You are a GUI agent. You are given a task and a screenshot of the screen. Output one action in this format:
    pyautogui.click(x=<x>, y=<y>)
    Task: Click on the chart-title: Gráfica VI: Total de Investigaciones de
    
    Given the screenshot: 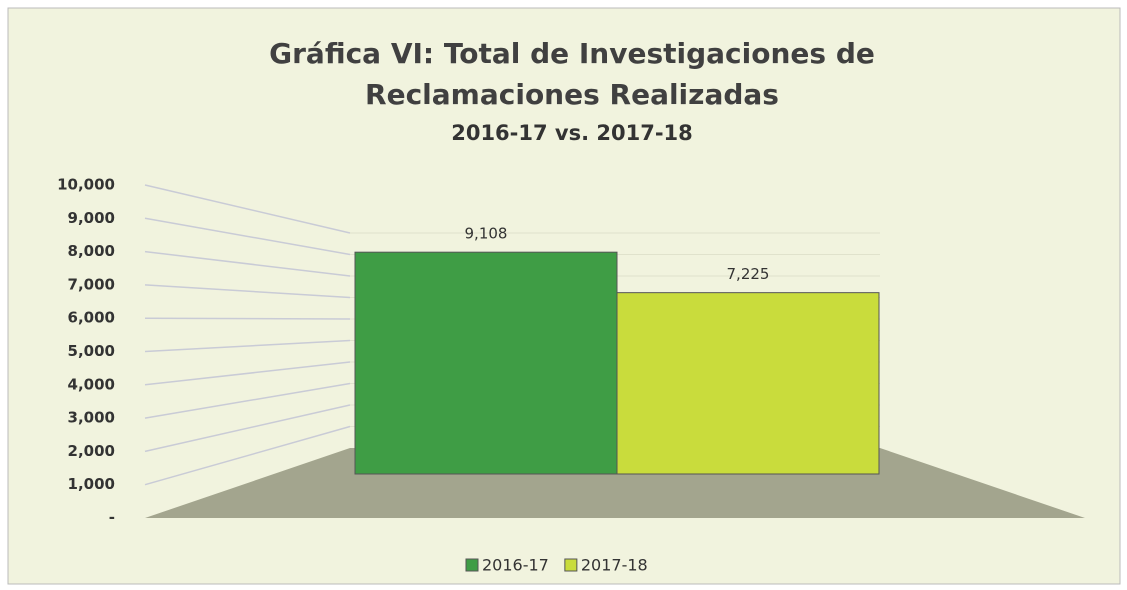 What is the action you would take?
    pyautogui.click(x=572, y=53)
    